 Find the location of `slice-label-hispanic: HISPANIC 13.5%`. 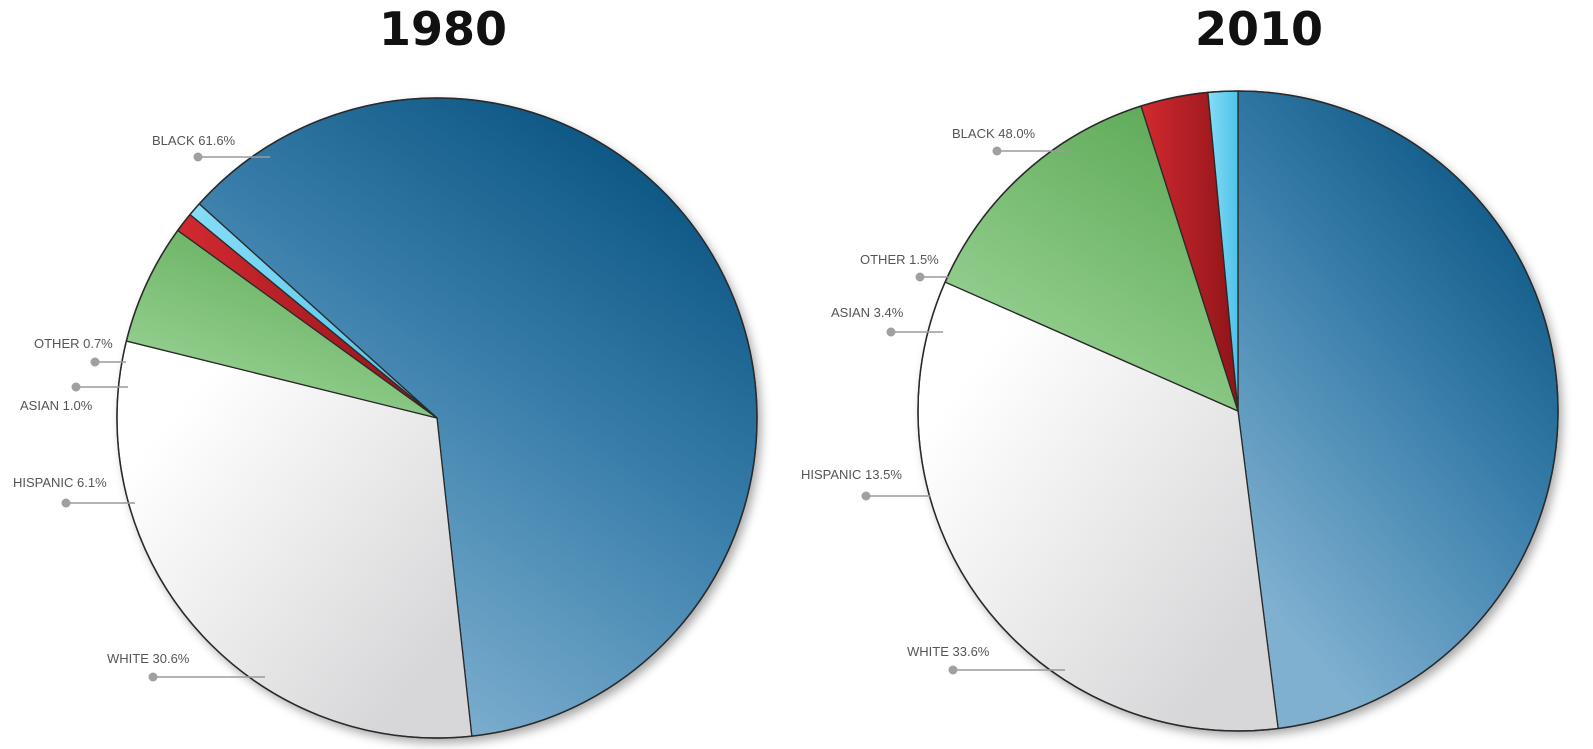

slice-label-hispanic: HISPANIC 13.5% is located at coordinates (851, 474).